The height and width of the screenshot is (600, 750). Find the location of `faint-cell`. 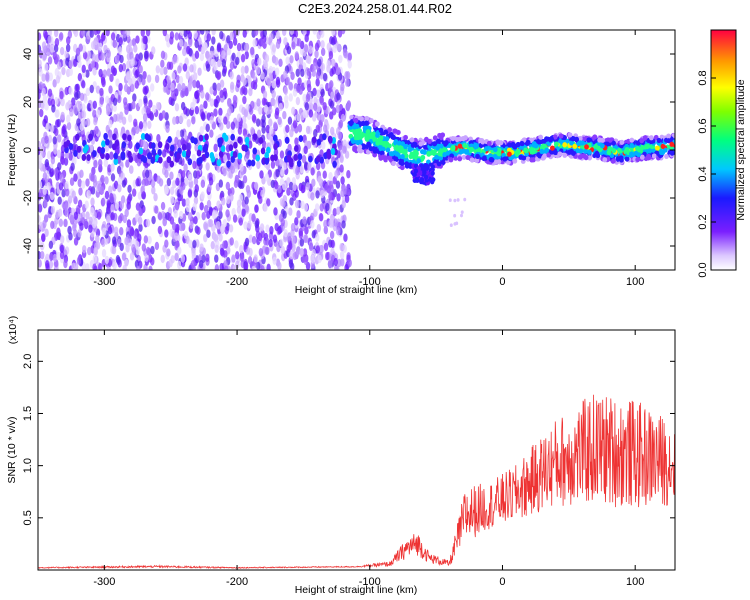

faint-cell is located at coordinates (458, 200).